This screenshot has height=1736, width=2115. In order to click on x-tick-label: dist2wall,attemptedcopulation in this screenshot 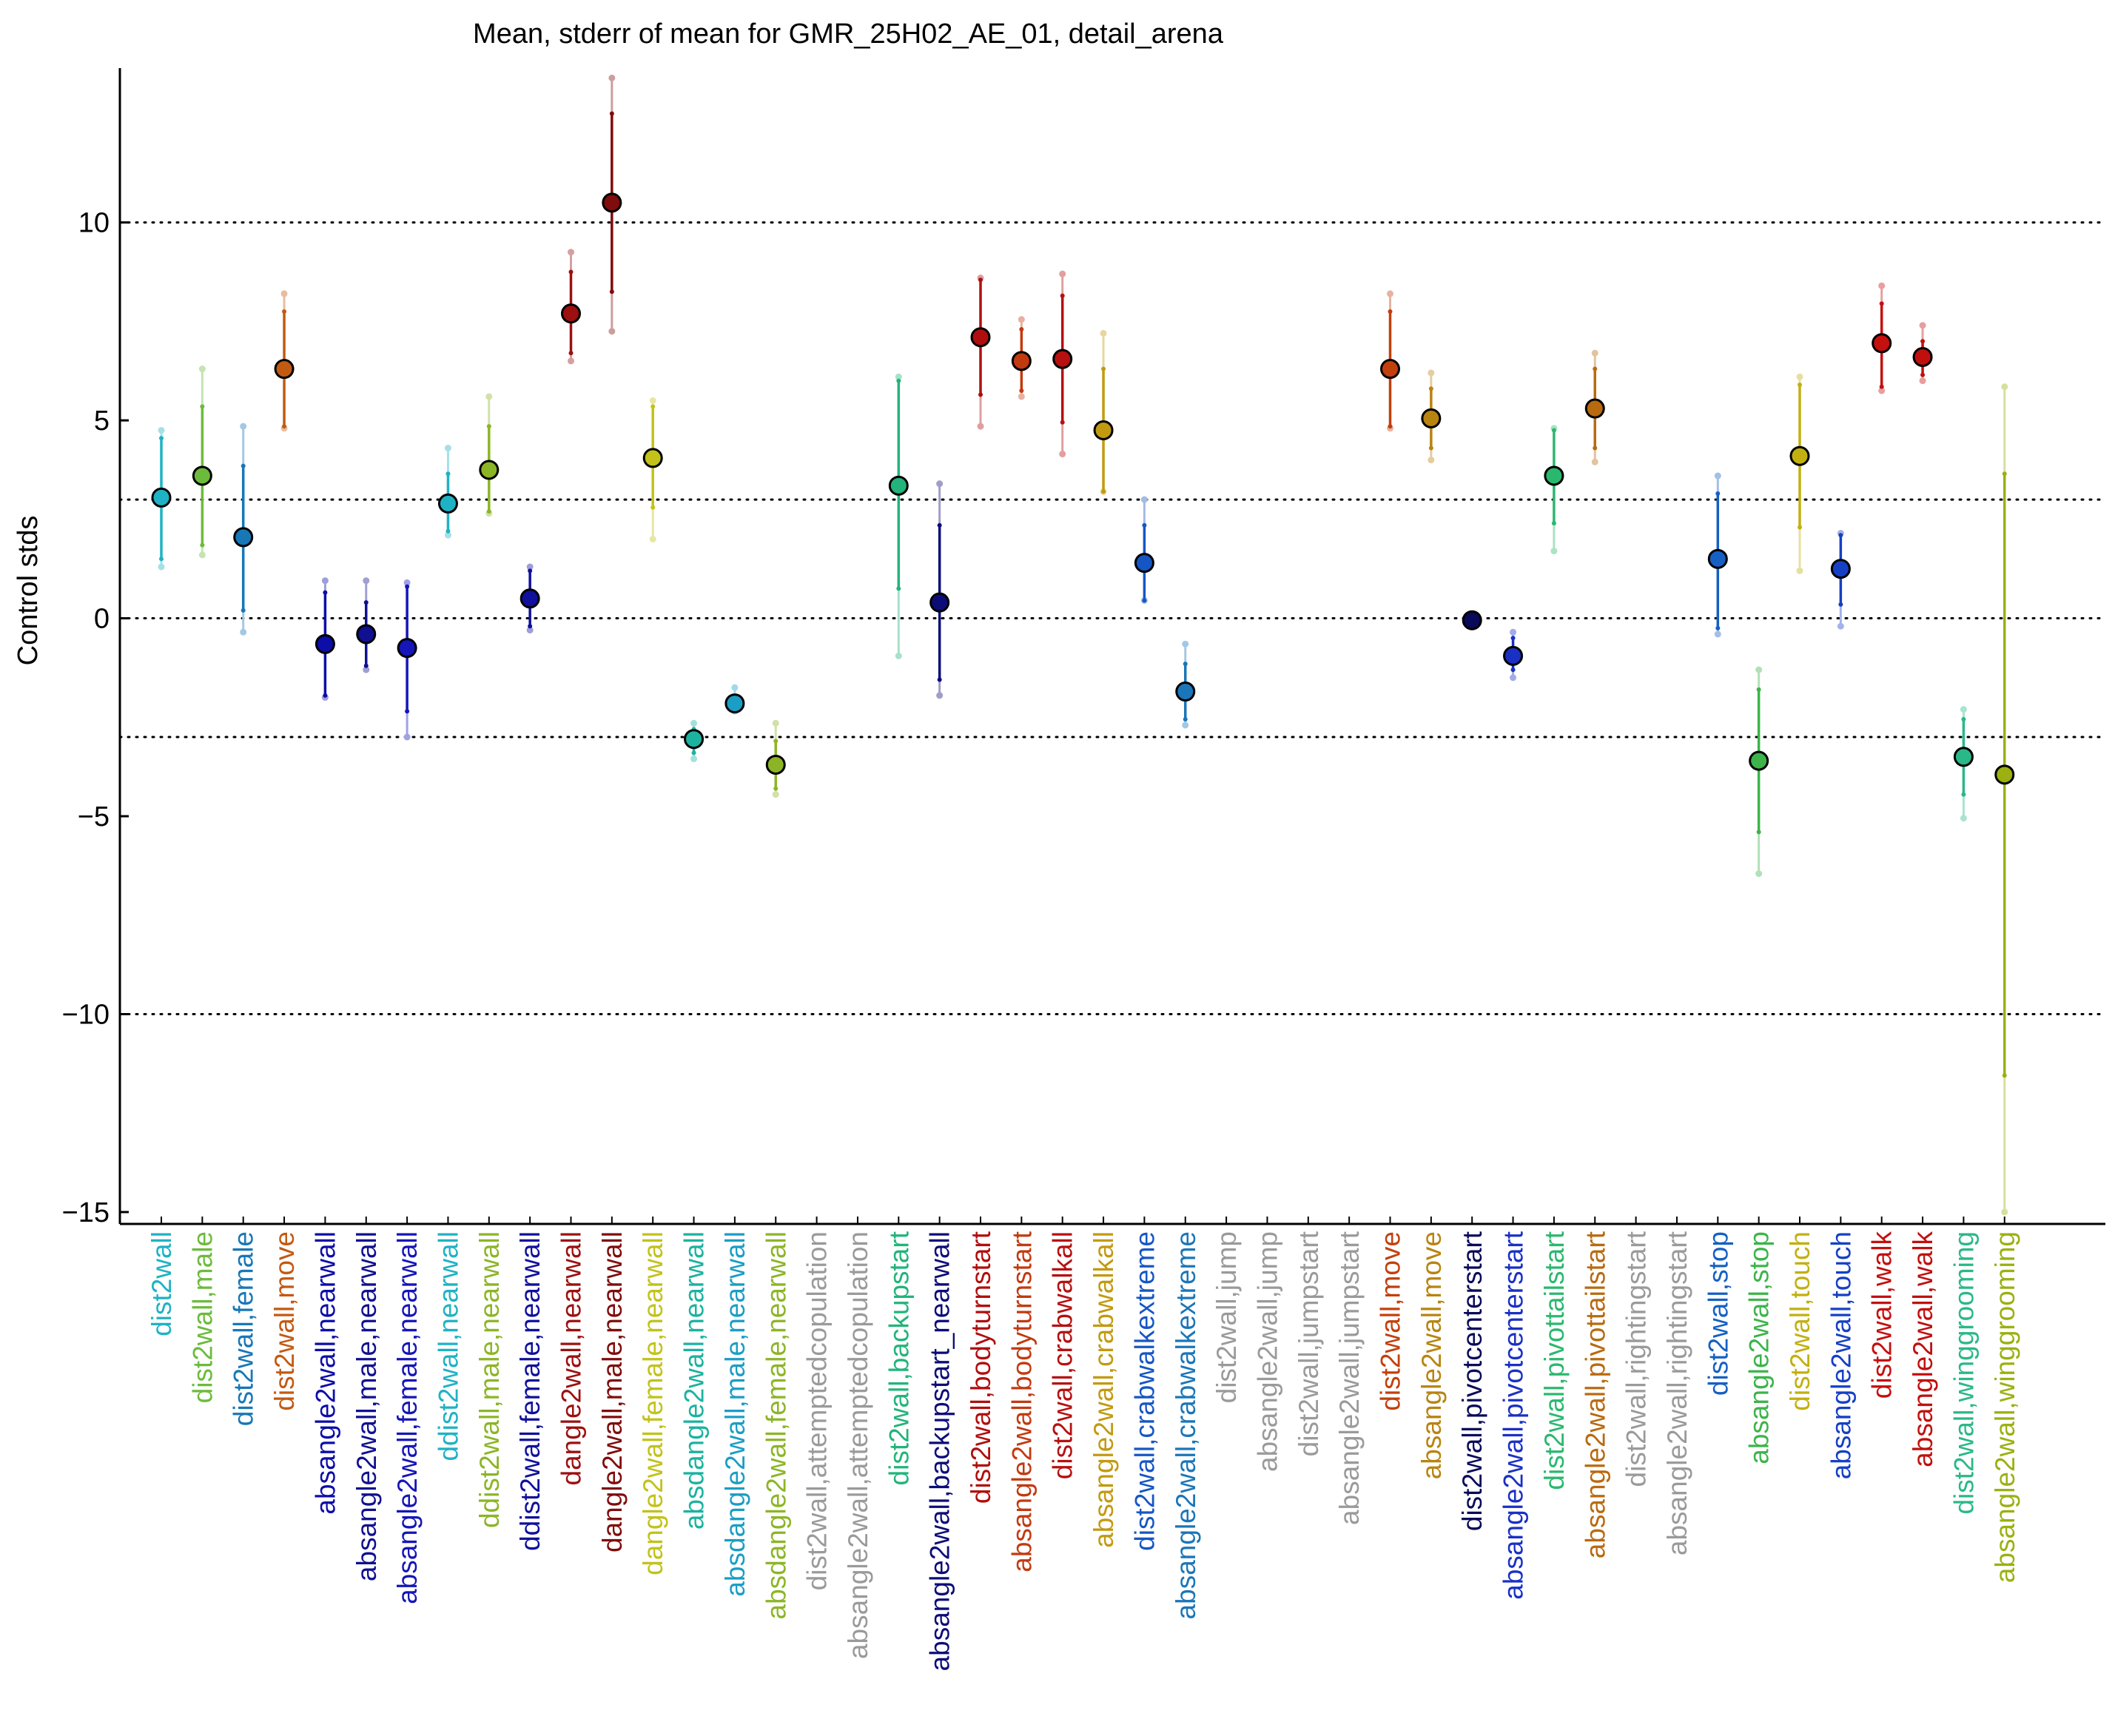, I will do `click(817, 1410)`.